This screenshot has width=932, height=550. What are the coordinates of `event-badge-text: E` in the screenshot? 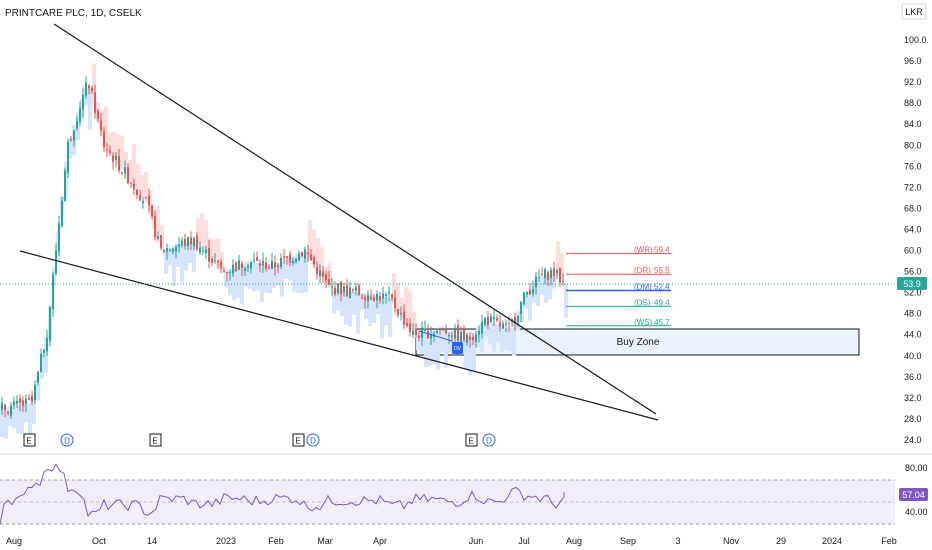 It's located at (470, 441).